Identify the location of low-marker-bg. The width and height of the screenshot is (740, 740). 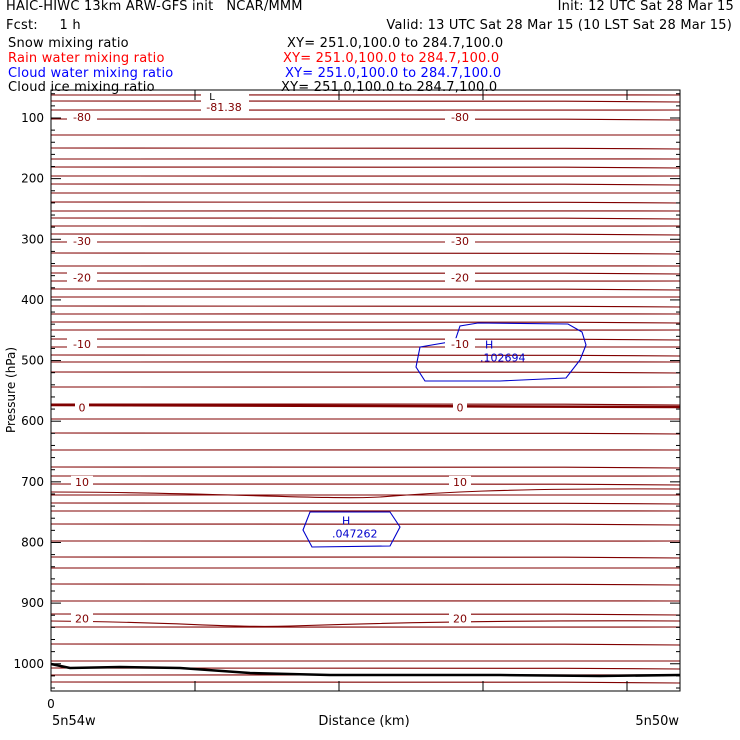
(225, 101).